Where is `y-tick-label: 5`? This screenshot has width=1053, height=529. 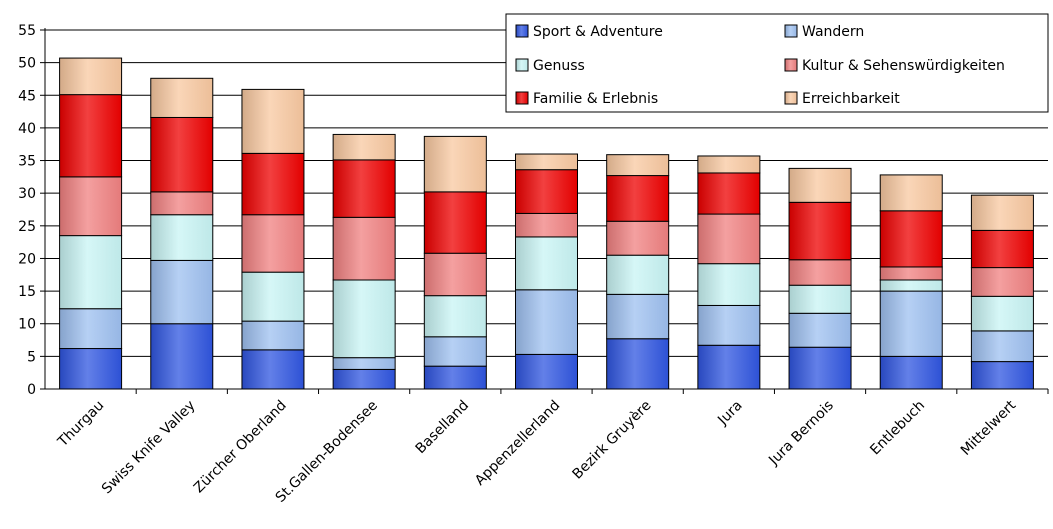 y-tick-label: 5 is located at coordinates (31, 357).